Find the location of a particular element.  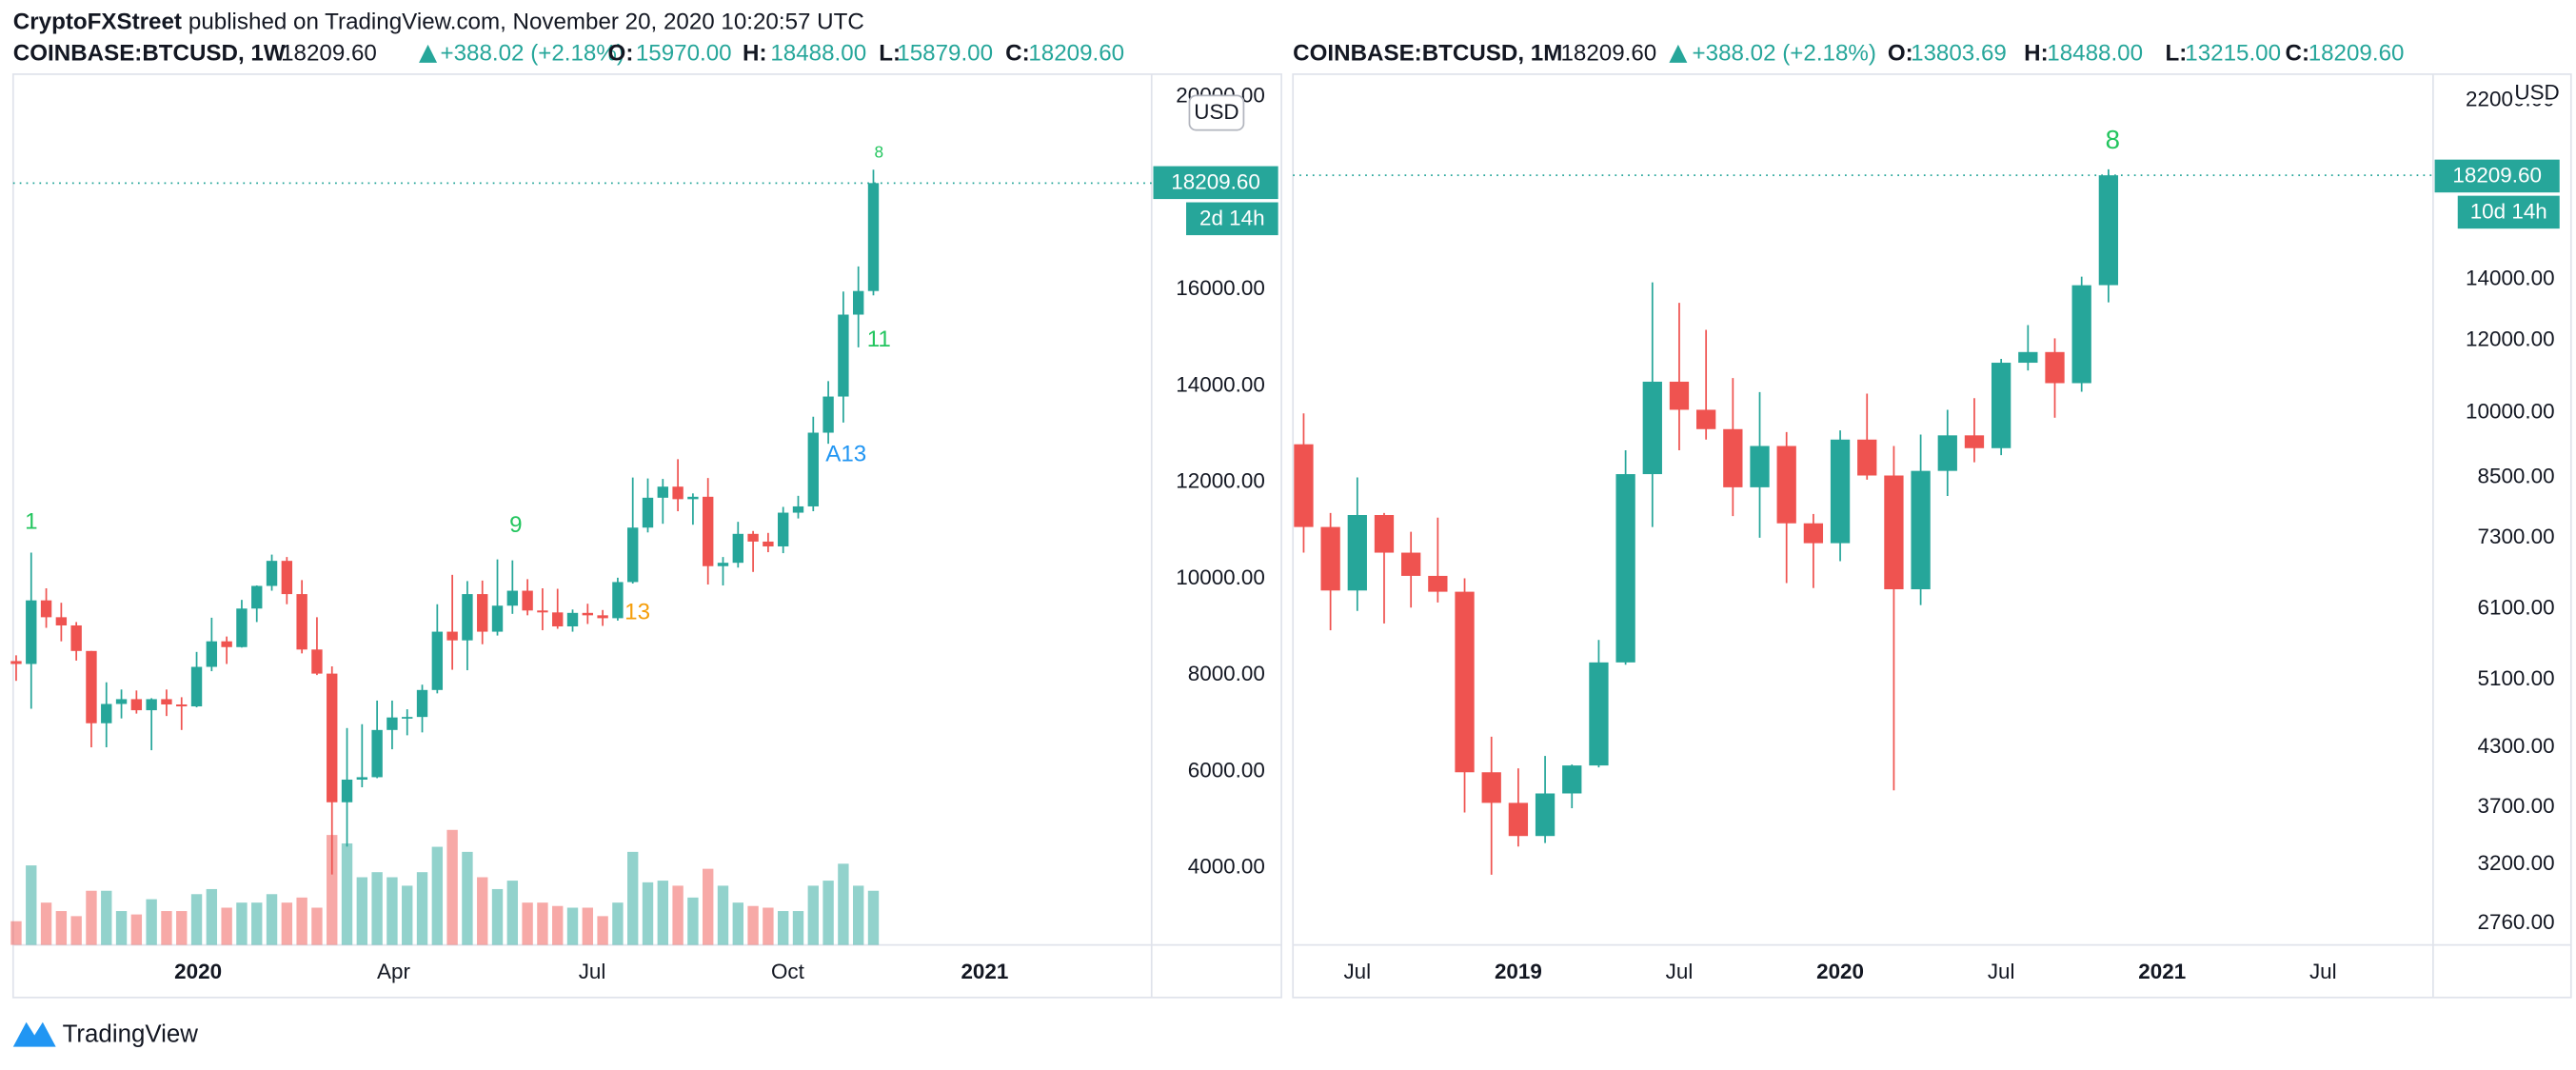

currency-box is located at coordinates (1216, 112).